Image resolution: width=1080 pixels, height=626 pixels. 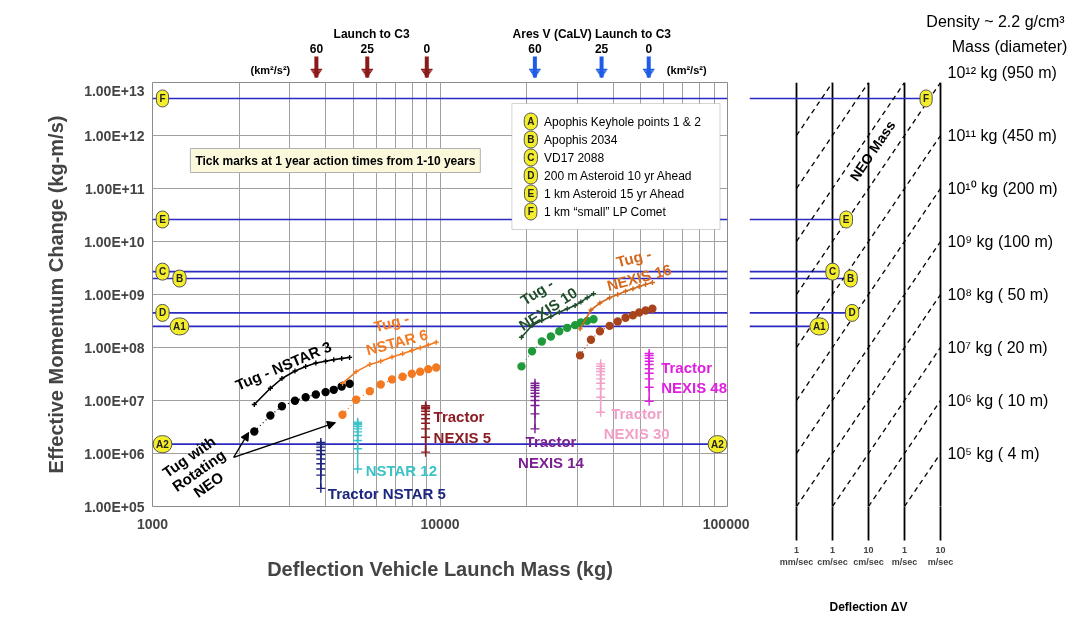 I want to click on x-axis-title: Deflection Vehicle Launch Mass (kg), so click(x=440, y=568).